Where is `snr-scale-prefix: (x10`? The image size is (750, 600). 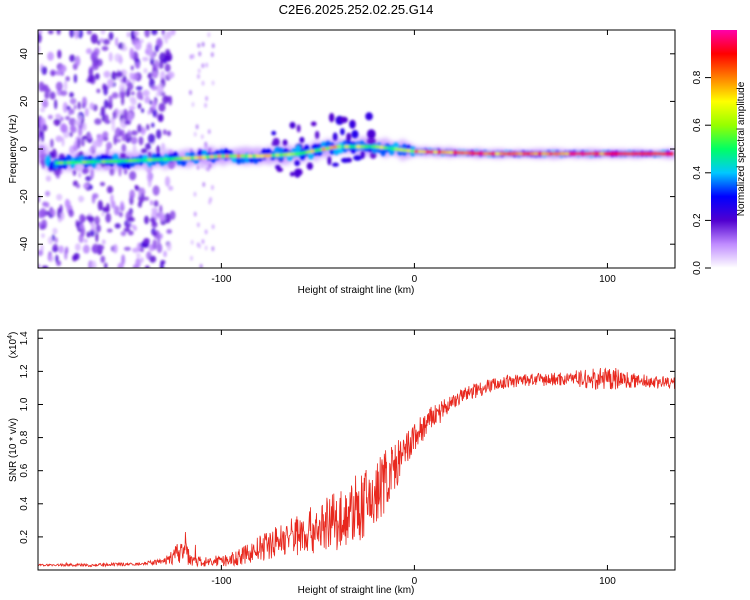 snr-scale-prefix: (x10 is located at coordinates (13, 348).